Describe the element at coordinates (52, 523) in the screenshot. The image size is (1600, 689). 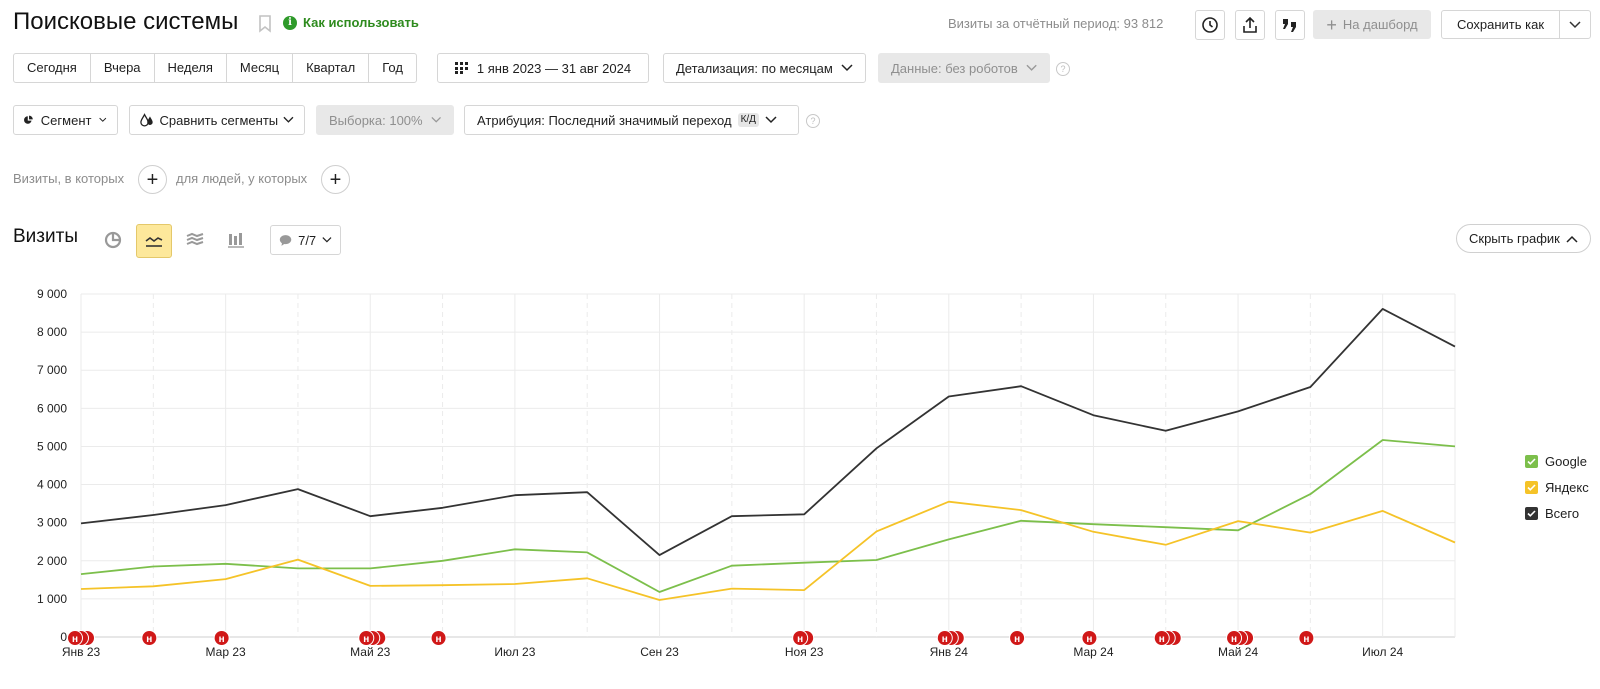
I see `y-tick-label: 3 000` at that location.